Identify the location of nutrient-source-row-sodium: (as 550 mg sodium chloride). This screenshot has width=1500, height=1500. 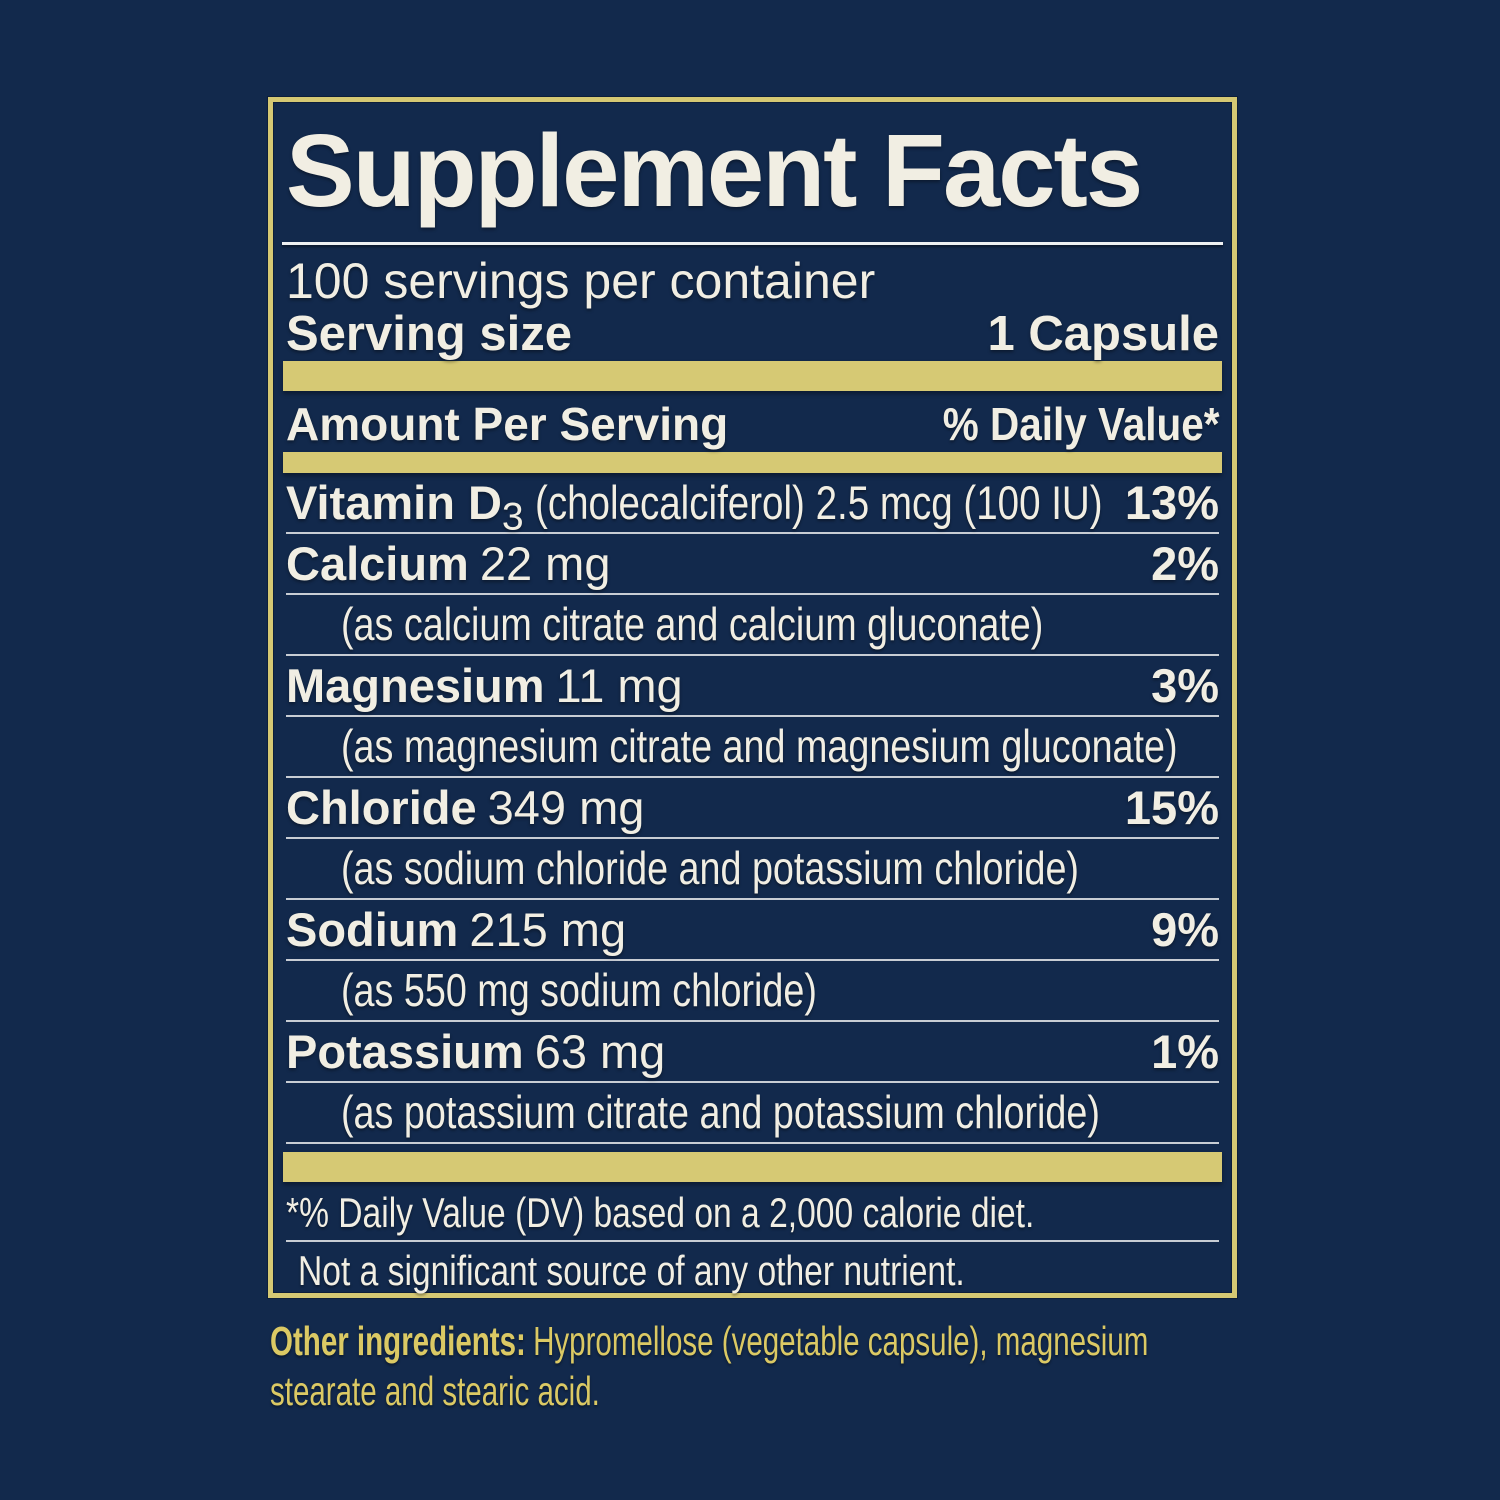
(752, 991).